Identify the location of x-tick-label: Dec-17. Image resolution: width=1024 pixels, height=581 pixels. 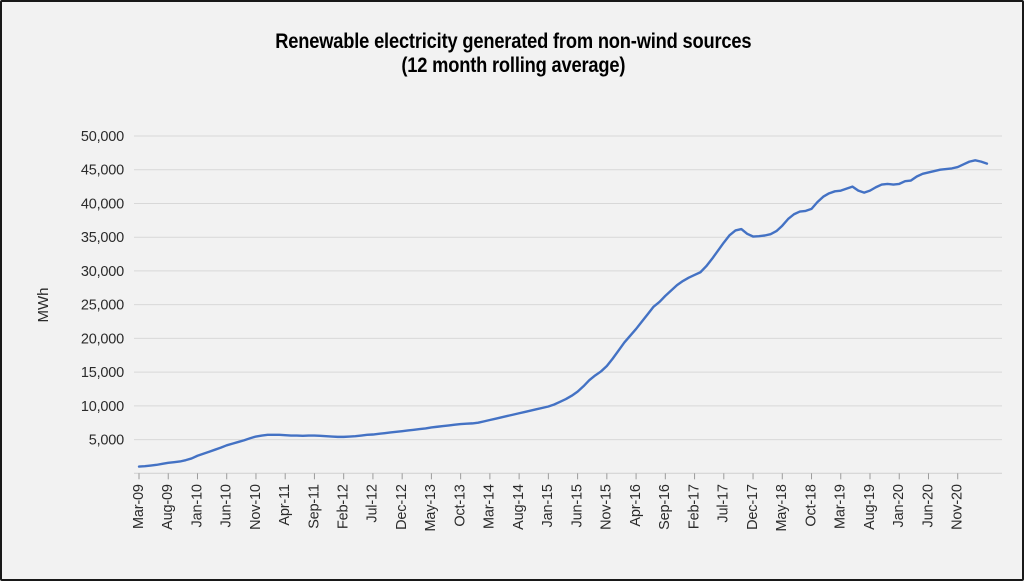
(753, 507).